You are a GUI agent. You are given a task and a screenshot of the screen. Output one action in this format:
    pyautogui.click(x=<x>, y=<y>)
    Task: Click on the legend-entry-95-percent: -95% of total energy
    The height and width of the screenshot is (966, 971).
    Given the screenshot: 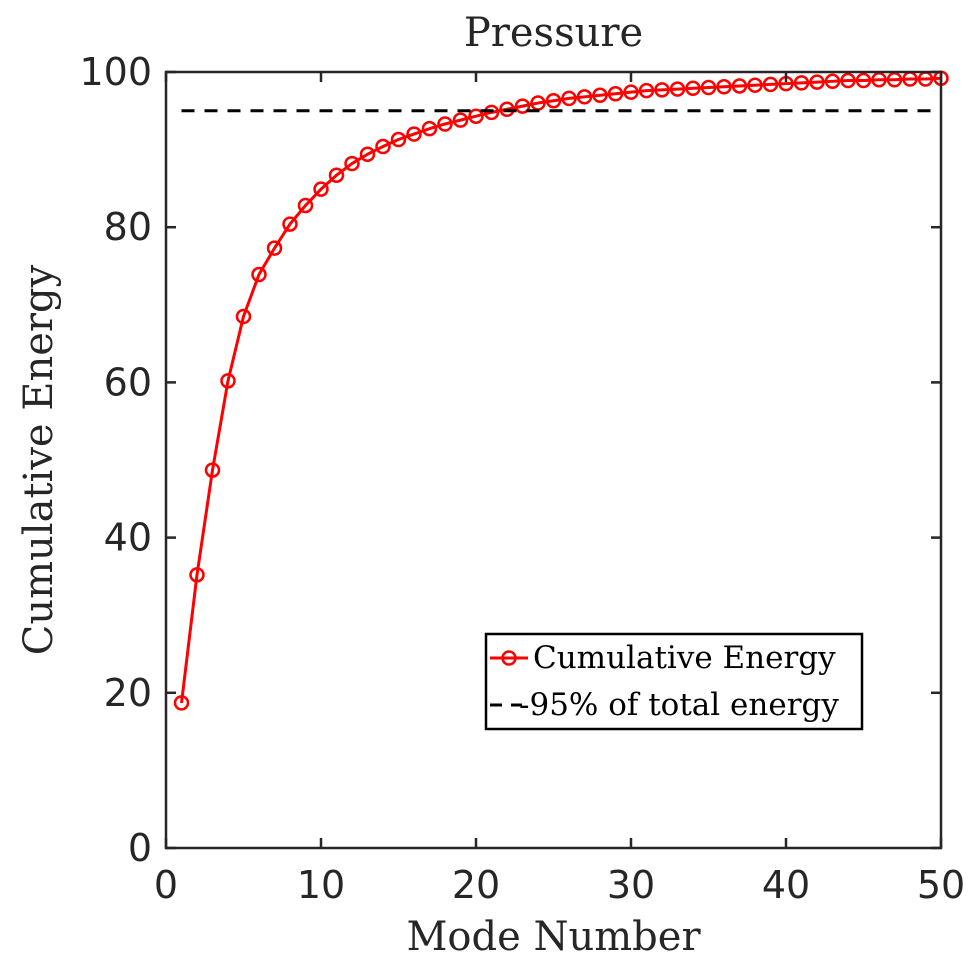 What is the action you would take?
    pyautogui.click(x=664, y=705)
    